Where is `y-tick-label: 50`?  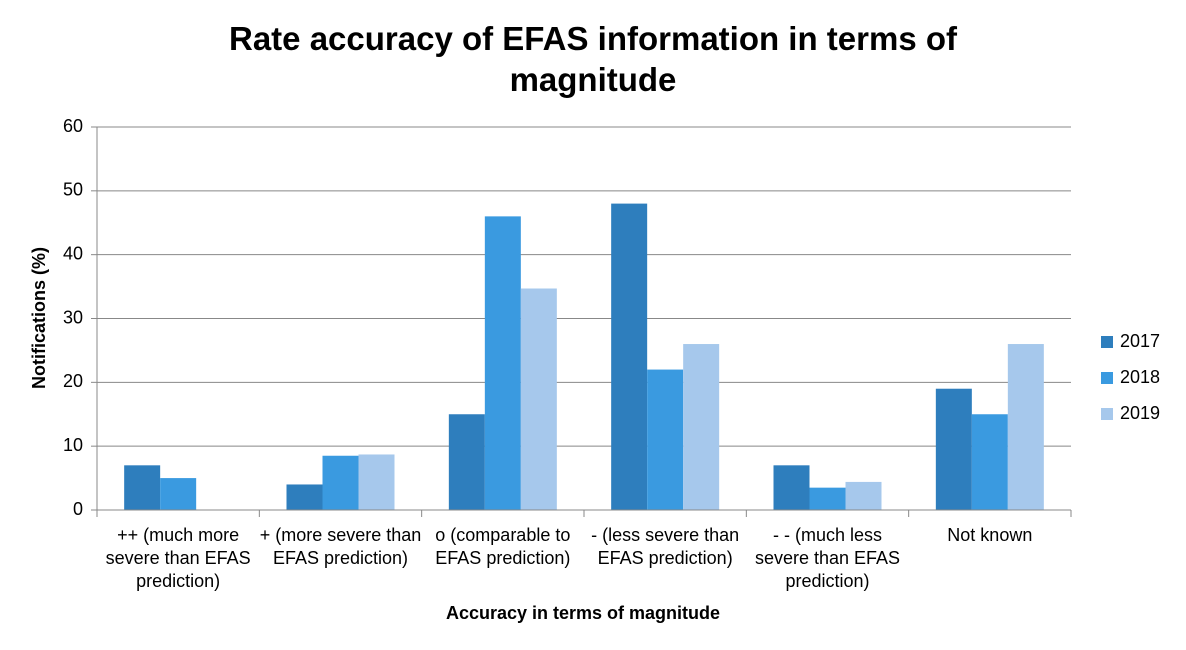 y-tick-label: 50 is located at coordinates (73, 190).